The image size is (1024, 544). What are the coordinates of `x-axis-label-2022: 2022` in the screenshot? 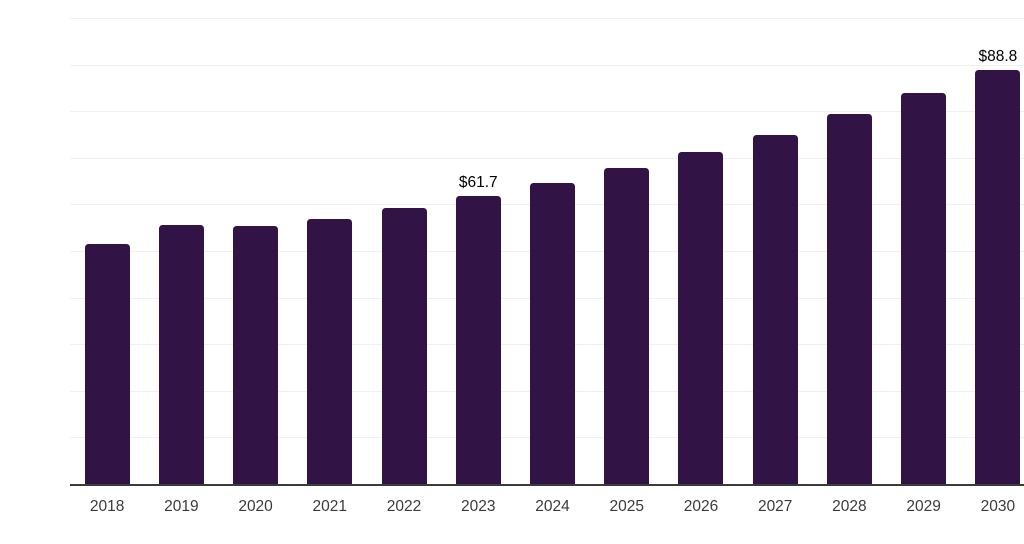 It's located at (404, 506).